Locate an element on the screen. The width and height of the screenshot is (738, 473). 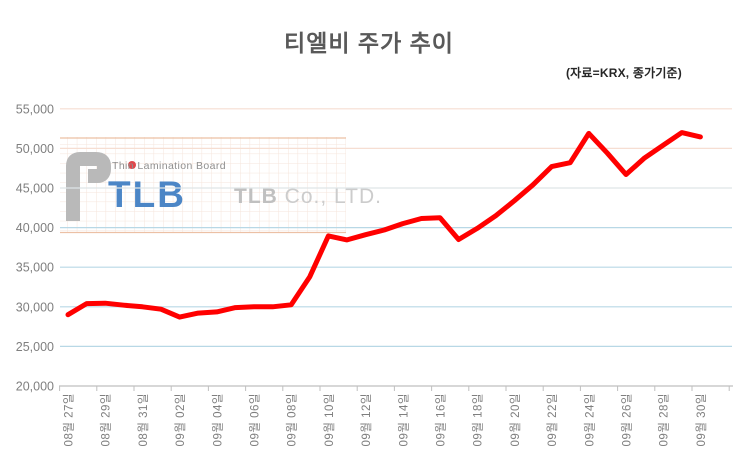
x-axis-tick-label: 09월 02일 is located at coordinates (180, 419).